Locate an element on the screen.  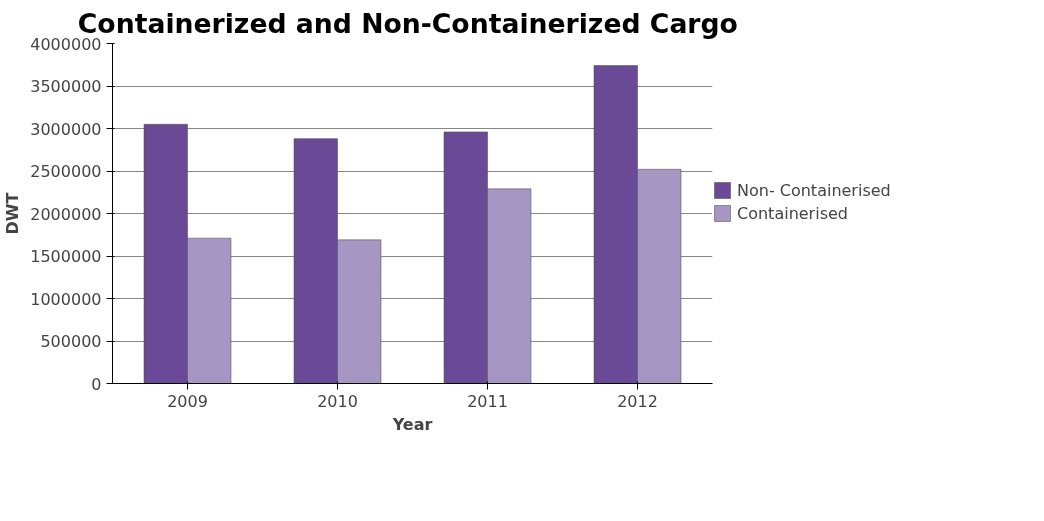
x-axis-title: Year is located at coordinates (412, 424).